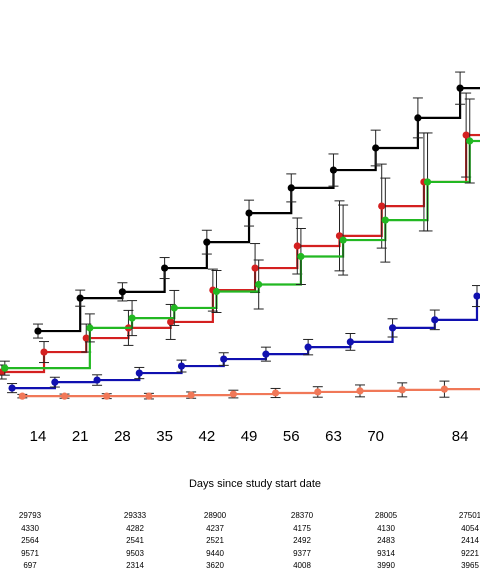  I want to click on x-tick-label: 21, so click(80, 436).